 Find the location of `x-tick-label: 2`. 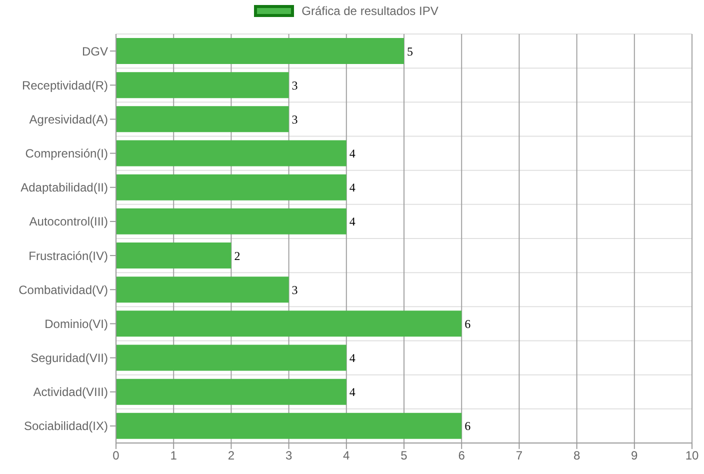

x-tick-label: 2 is located at coordinates (231, 455).